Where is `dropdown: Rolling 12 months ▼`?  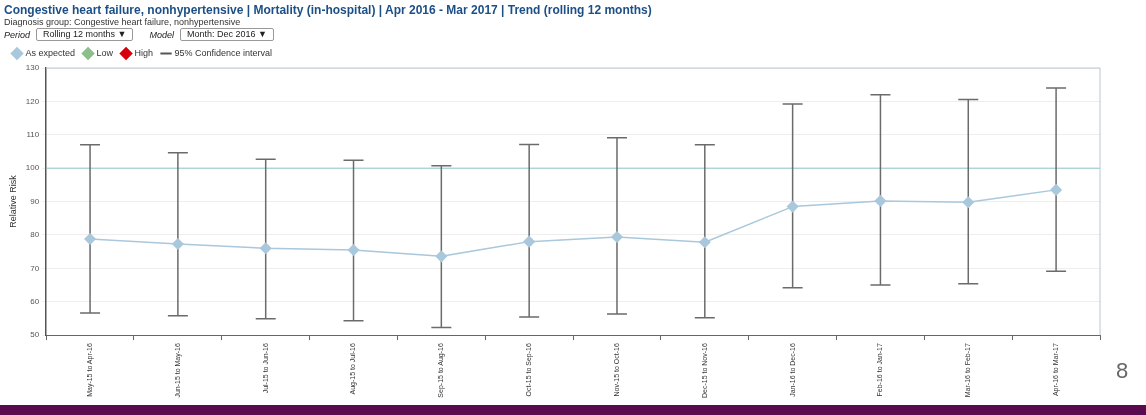
dropdown: Rolling 12 months ▼ is located at coordinates (85, 34).